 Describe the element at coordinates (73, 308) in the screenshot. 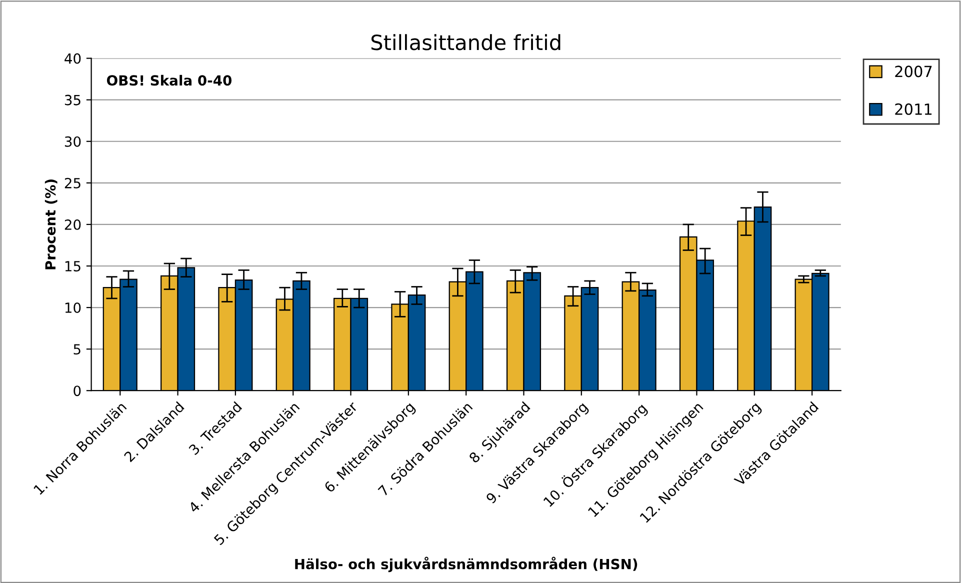

I see `y-tick-label: 10` at that location.